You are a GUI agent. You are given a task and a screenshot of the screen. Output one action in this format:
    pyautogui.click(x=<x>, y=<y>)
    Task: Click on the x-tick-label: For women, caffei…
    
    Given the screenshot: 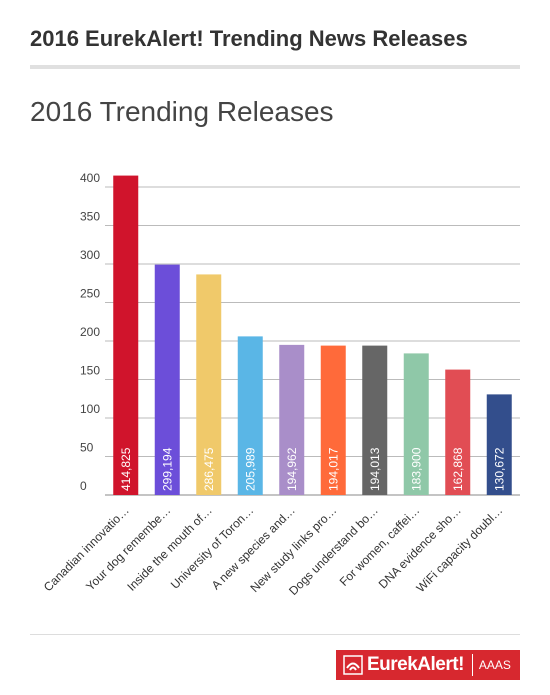 What is the action you would take?
    pyautogui.click(x=380, y=546)
    